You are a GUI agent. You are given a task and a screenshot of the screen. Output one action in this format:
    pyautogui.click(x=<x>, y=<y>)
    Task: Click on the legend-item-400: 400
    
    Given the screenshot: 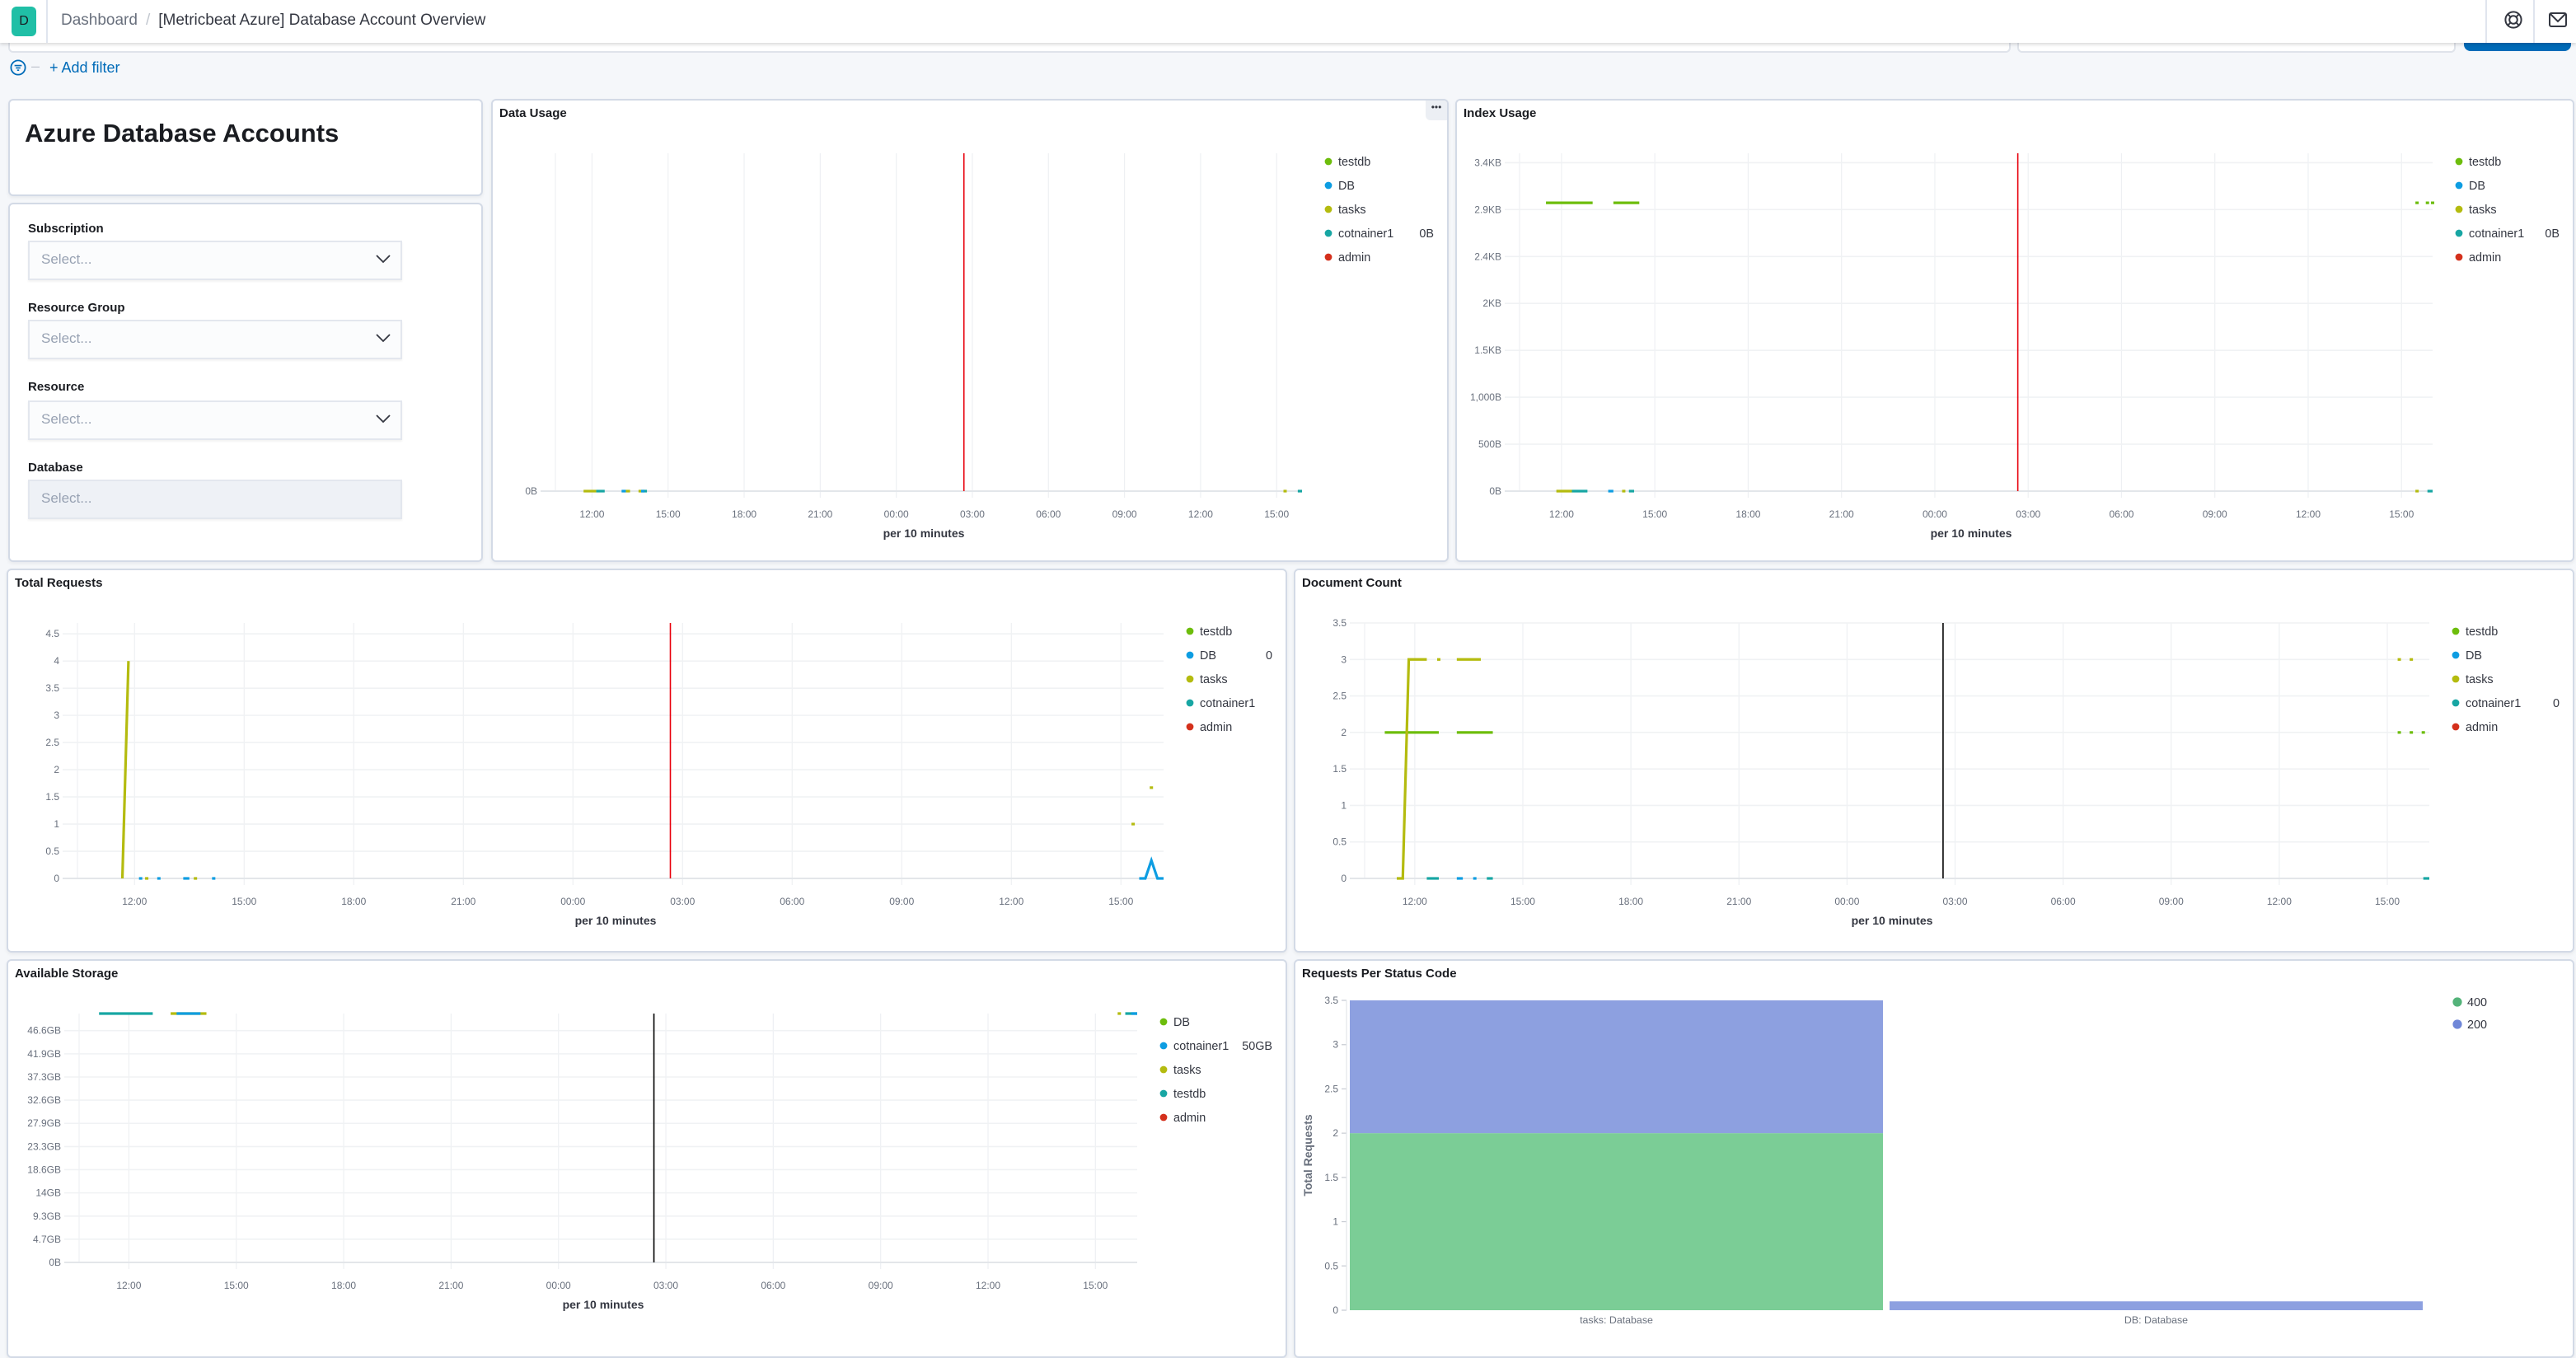 What is the action you would take?
    pyautogui.click(x=2469, y=1002)
    